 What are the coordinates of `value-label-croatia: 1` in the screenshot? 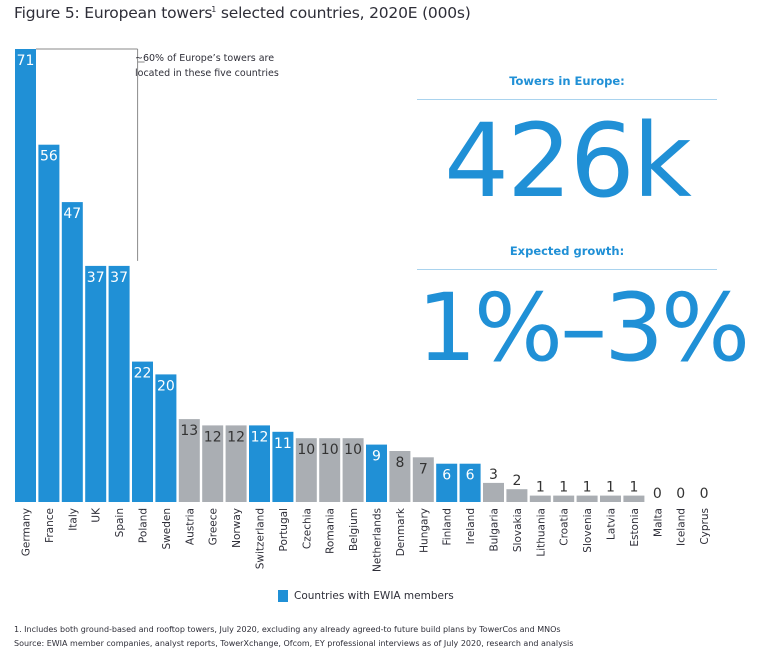 It's located at (563, 488).